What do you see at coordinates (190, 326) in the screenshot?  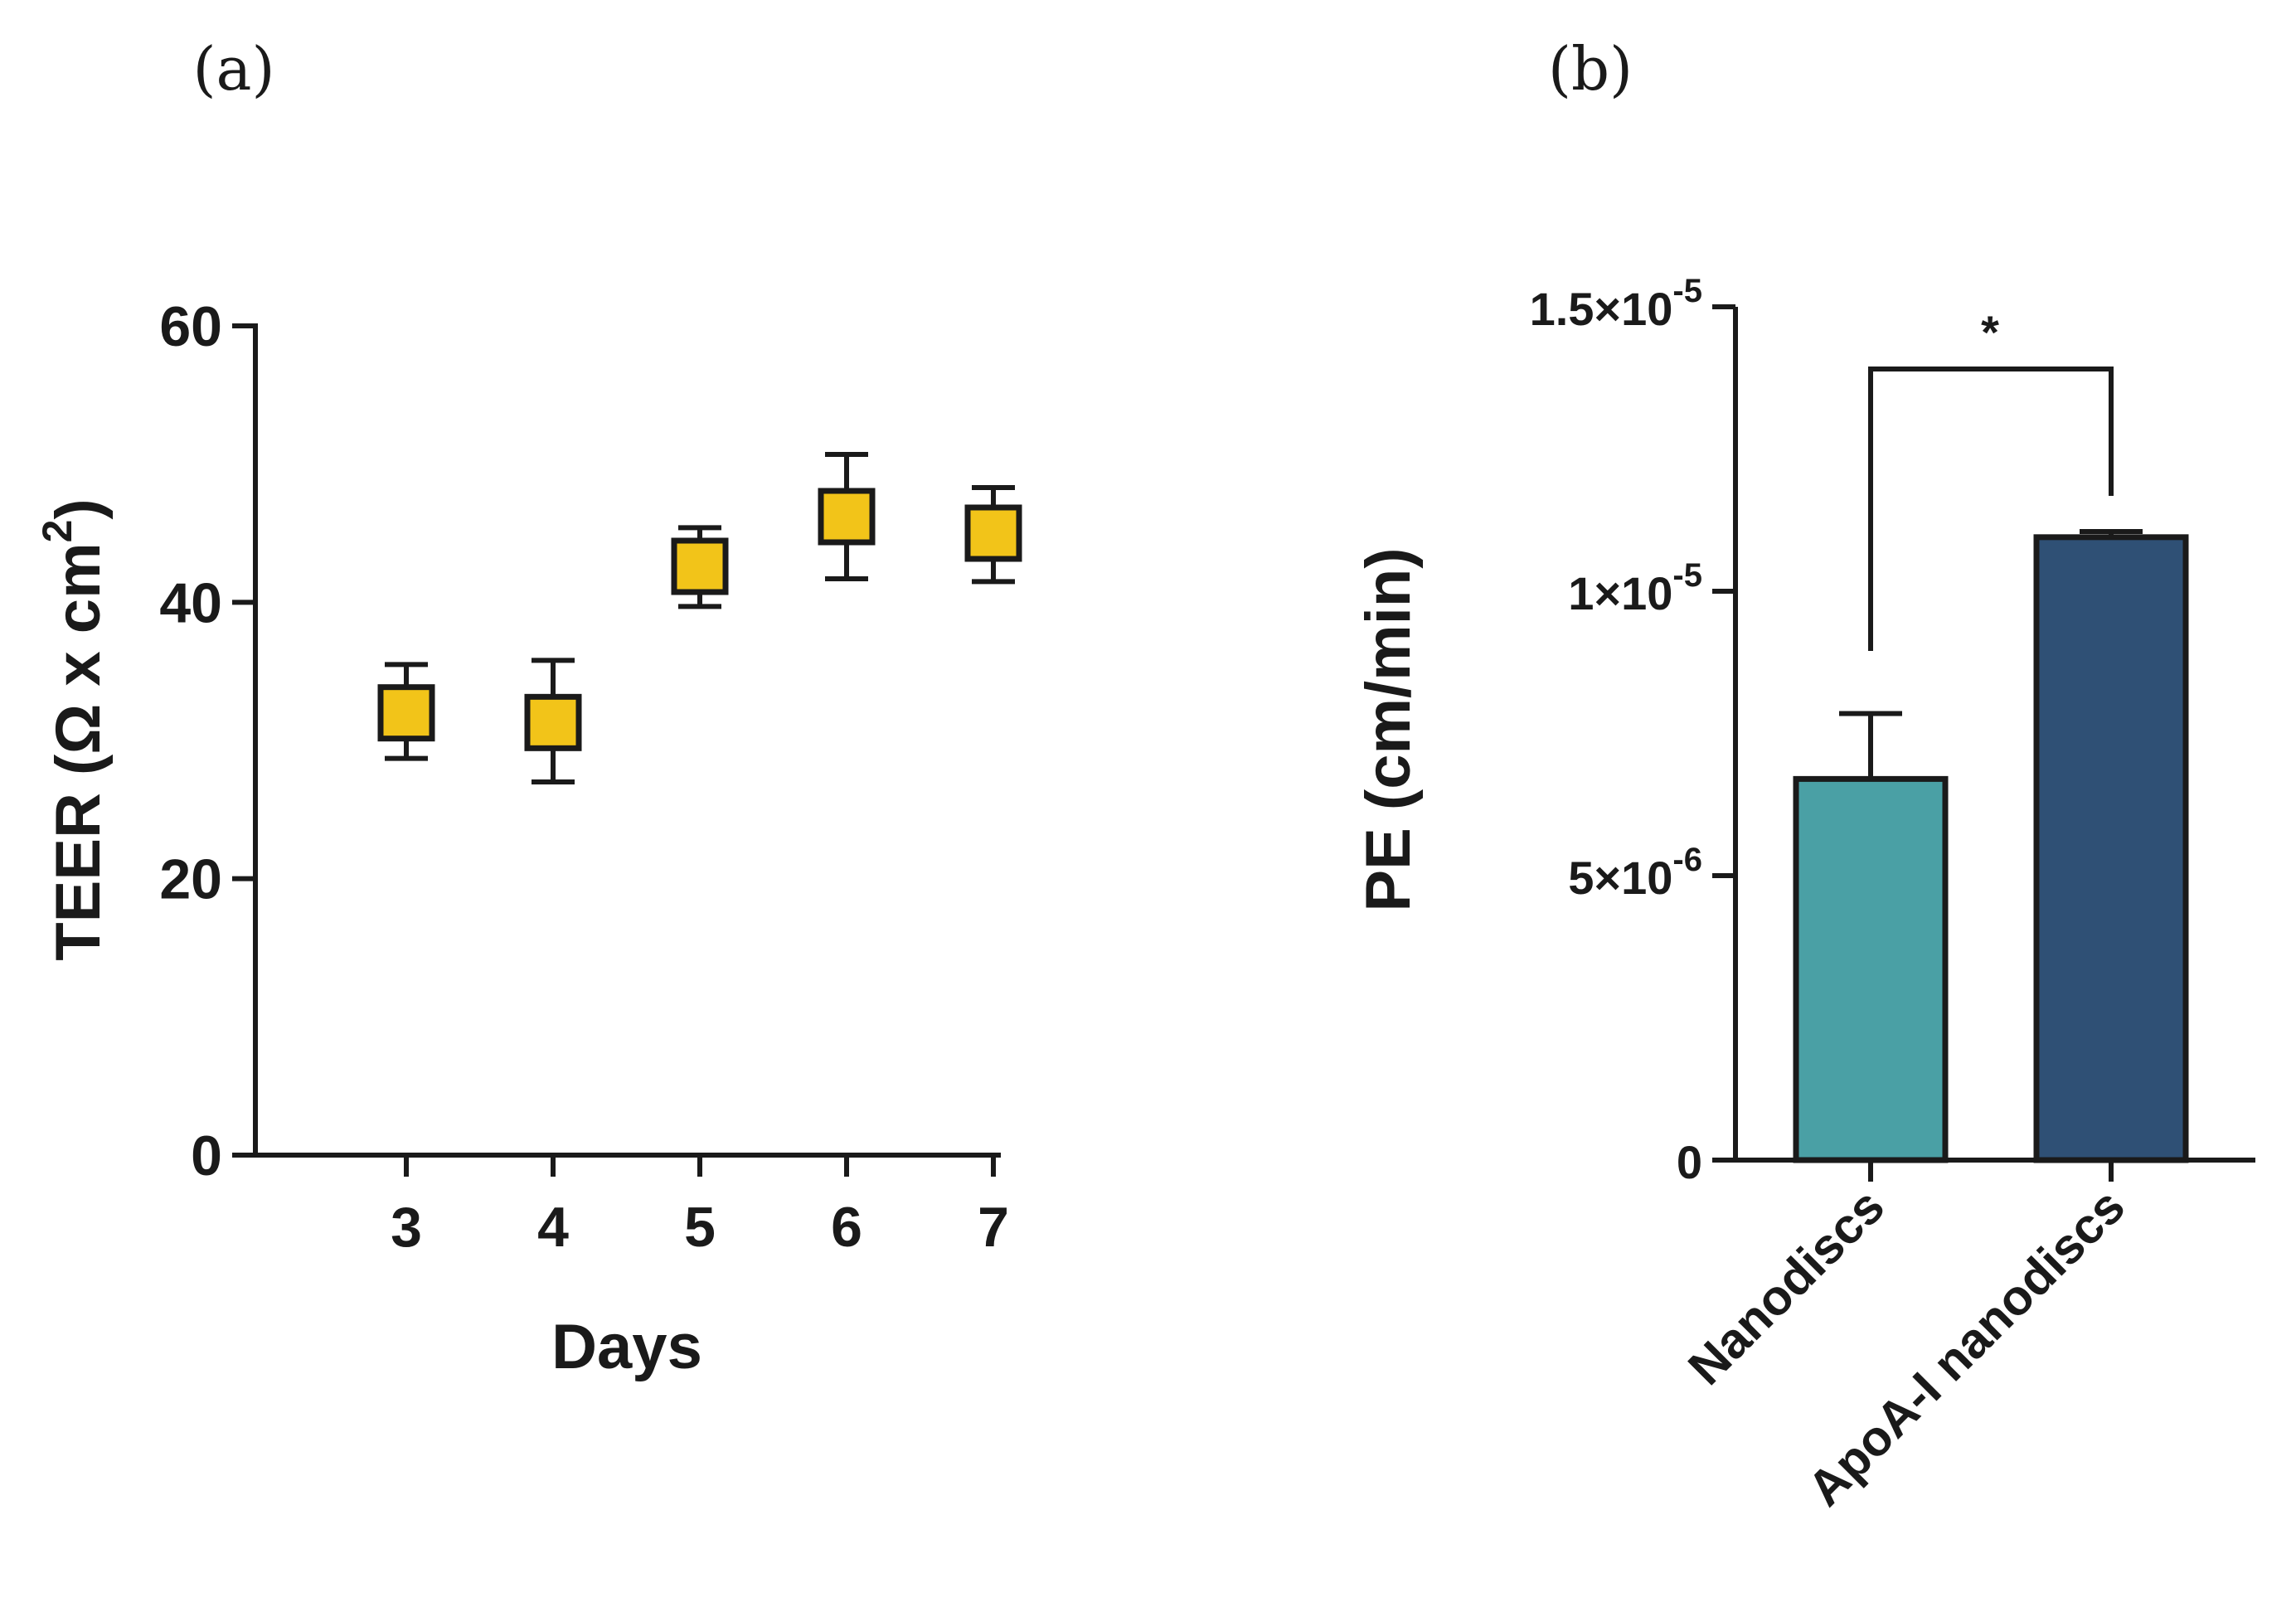 I see `panel-a-y-tick-label: 60` at bounding box center [190, 326].